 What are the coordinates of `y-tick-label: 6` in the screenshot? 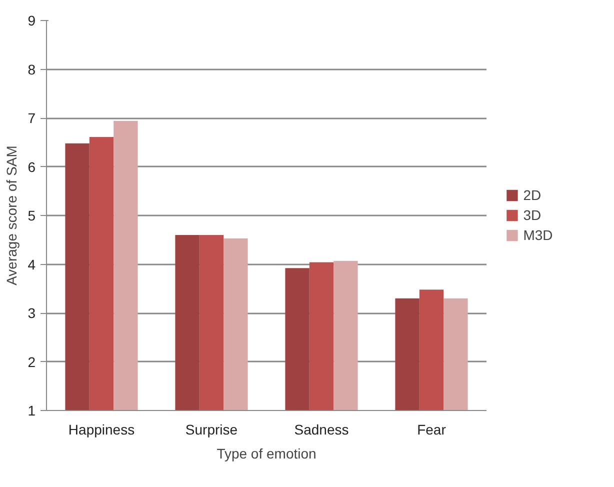 It's located at (32, 166).